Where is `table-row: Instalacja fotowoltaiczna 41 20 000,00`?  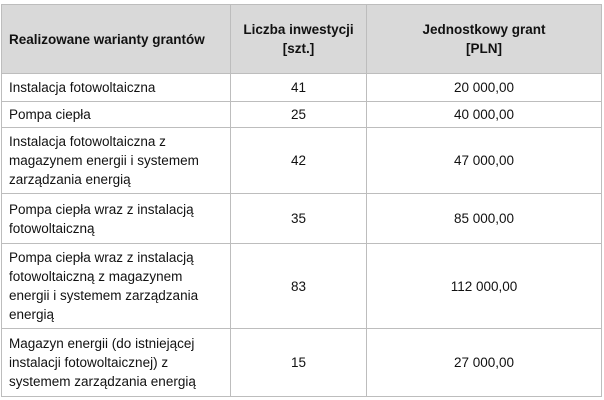
table-row: Instalacja fotowoltaiczna 41 20 000,00 is located at coordinates (301, 87).